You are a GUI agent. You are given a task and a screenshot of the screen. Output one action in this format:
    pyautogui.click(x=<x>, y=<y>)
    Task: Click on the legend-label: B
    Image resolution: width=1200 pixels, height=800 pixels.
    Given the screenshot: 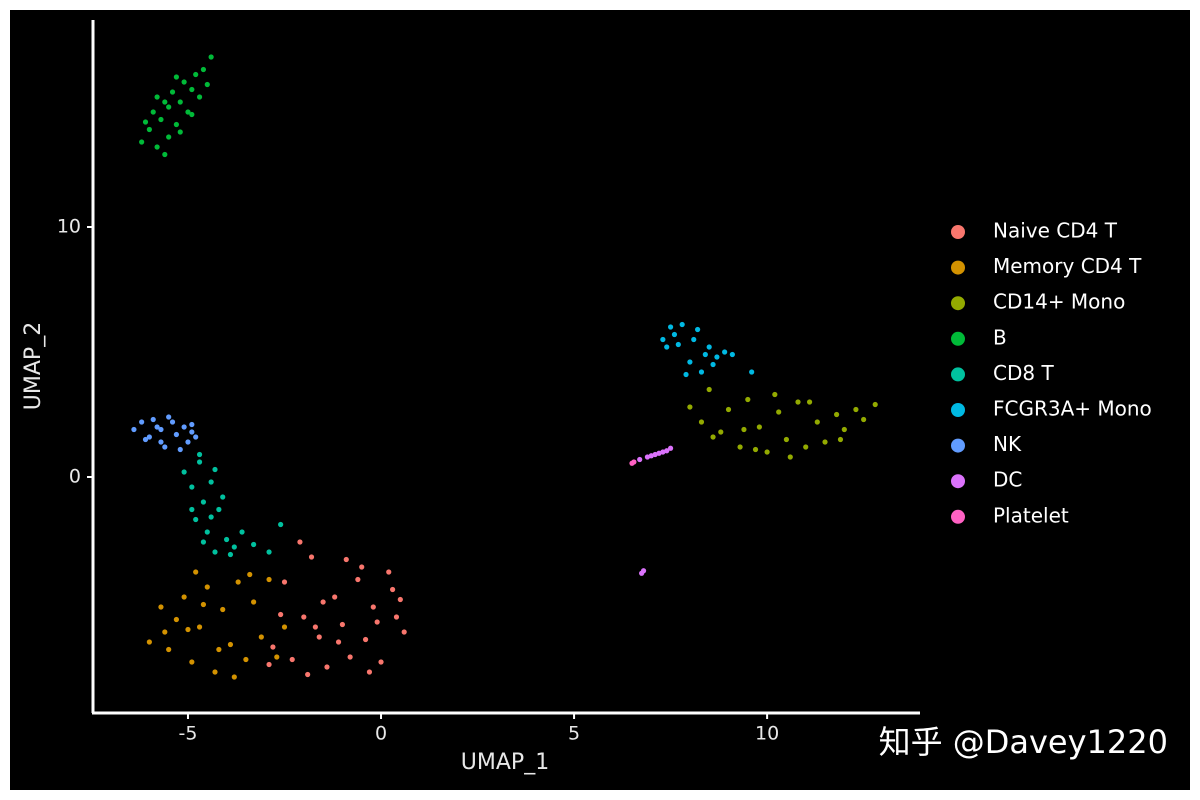 What is the action you would take?
    pyautogui.click(x=1000, y=337)
    